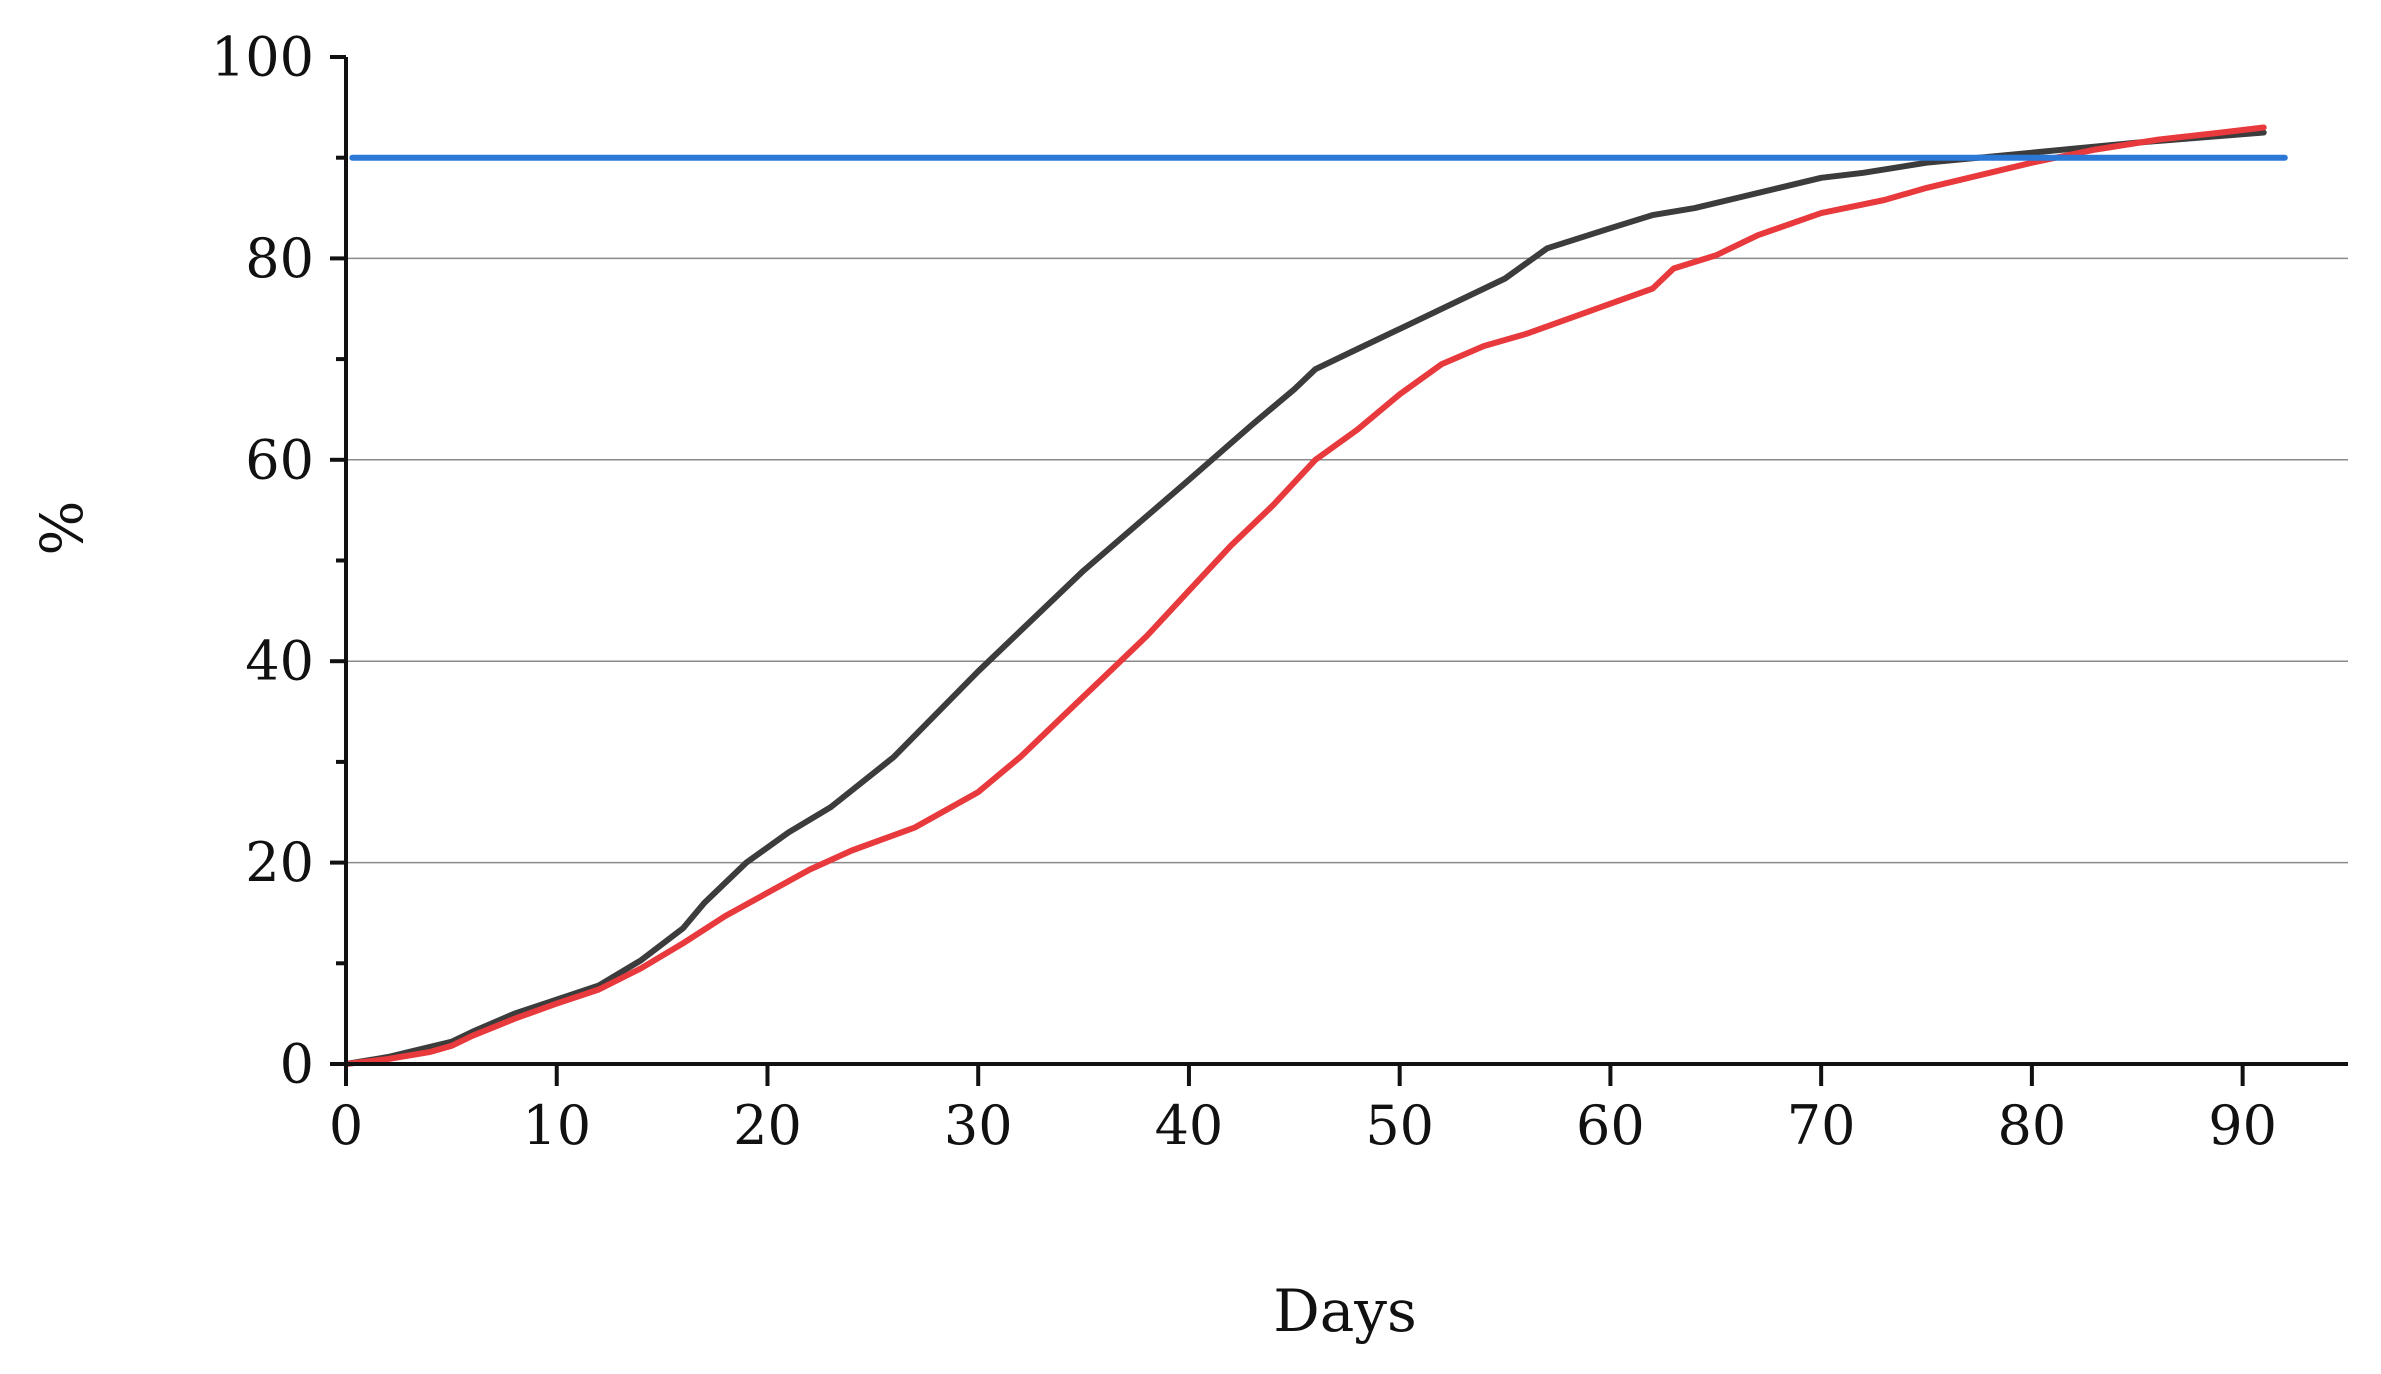 This screenshot has width=2381, height=1374. What do you see at coordinates (1399, 1125) in the screenshot?
I see `x-tick-label-50: 50` at bounding box center [1399, 1125].